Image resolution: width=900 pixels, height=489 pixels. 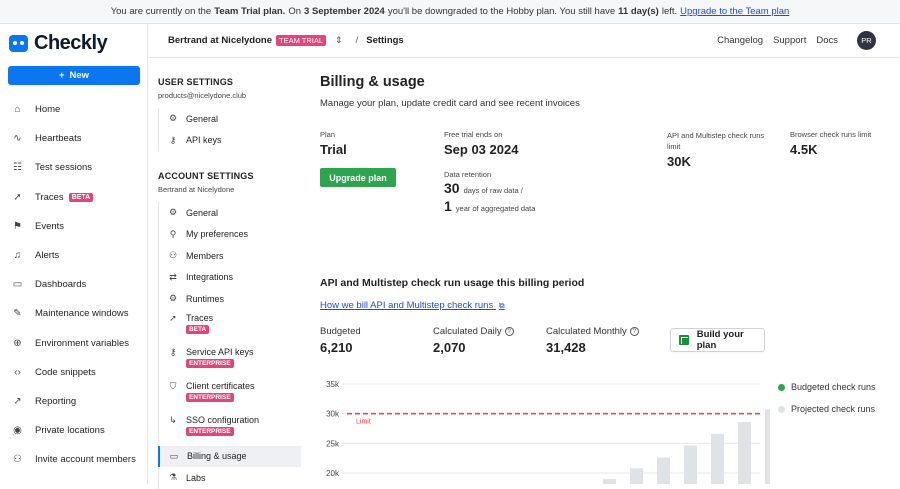 What do you see at coordinates (220, 40) in the screenshot?
I see `org-switcher: Bertrand at Nicelydone` at bounding box center [220, 40].